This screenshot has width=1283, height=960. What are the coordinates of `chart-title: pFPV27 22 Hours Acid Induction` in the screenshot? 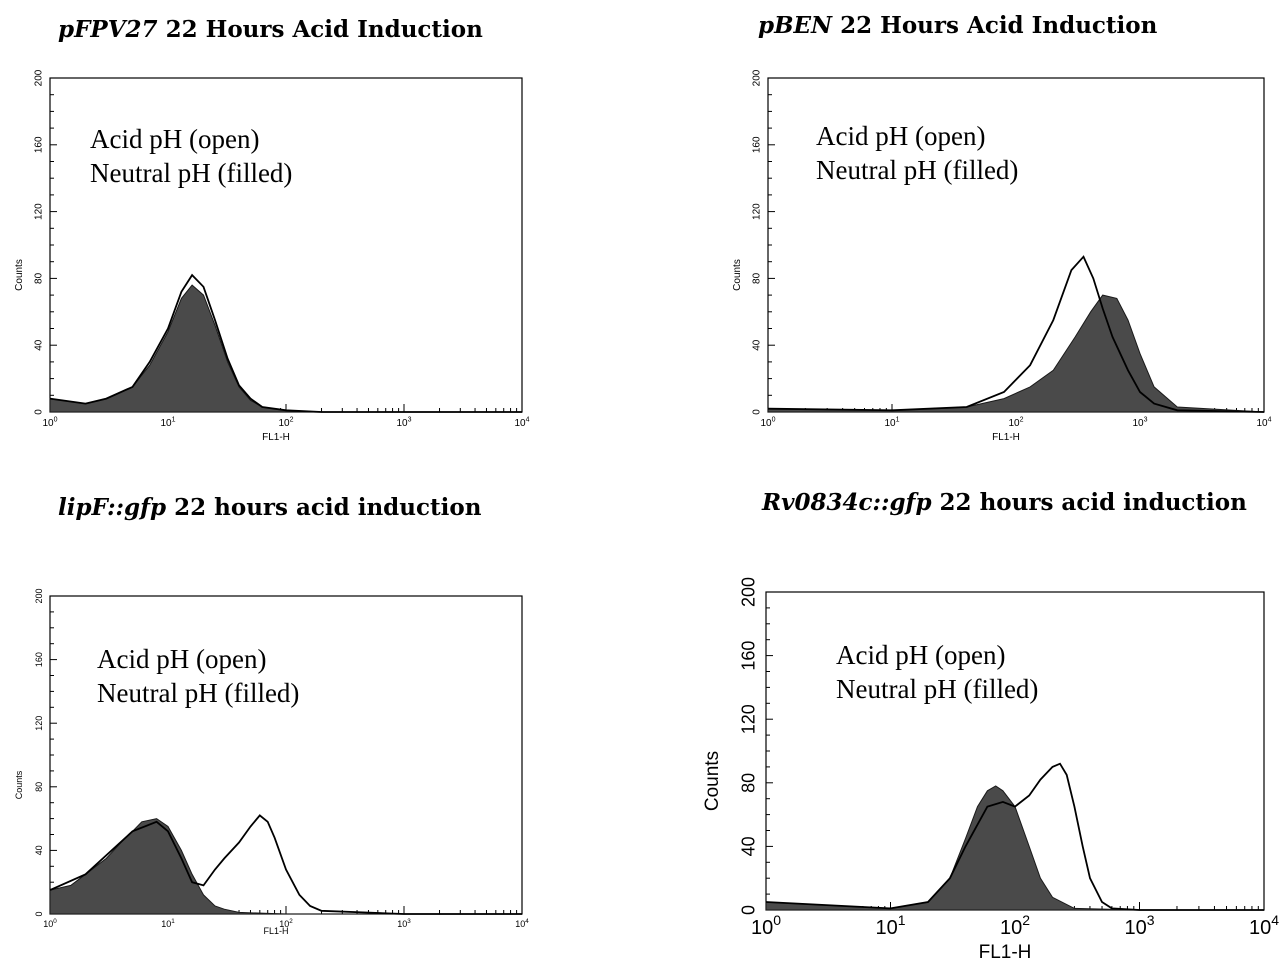 It's located at (270, 29).